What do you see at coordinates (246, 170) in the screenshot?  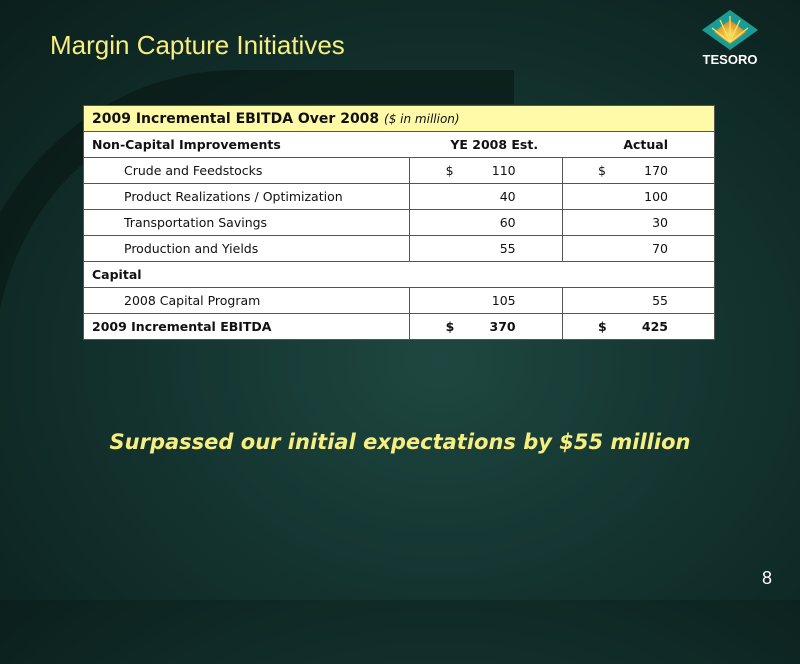 I see `row-label: Crude and Feedstocks` at bounding box center [246, 170].